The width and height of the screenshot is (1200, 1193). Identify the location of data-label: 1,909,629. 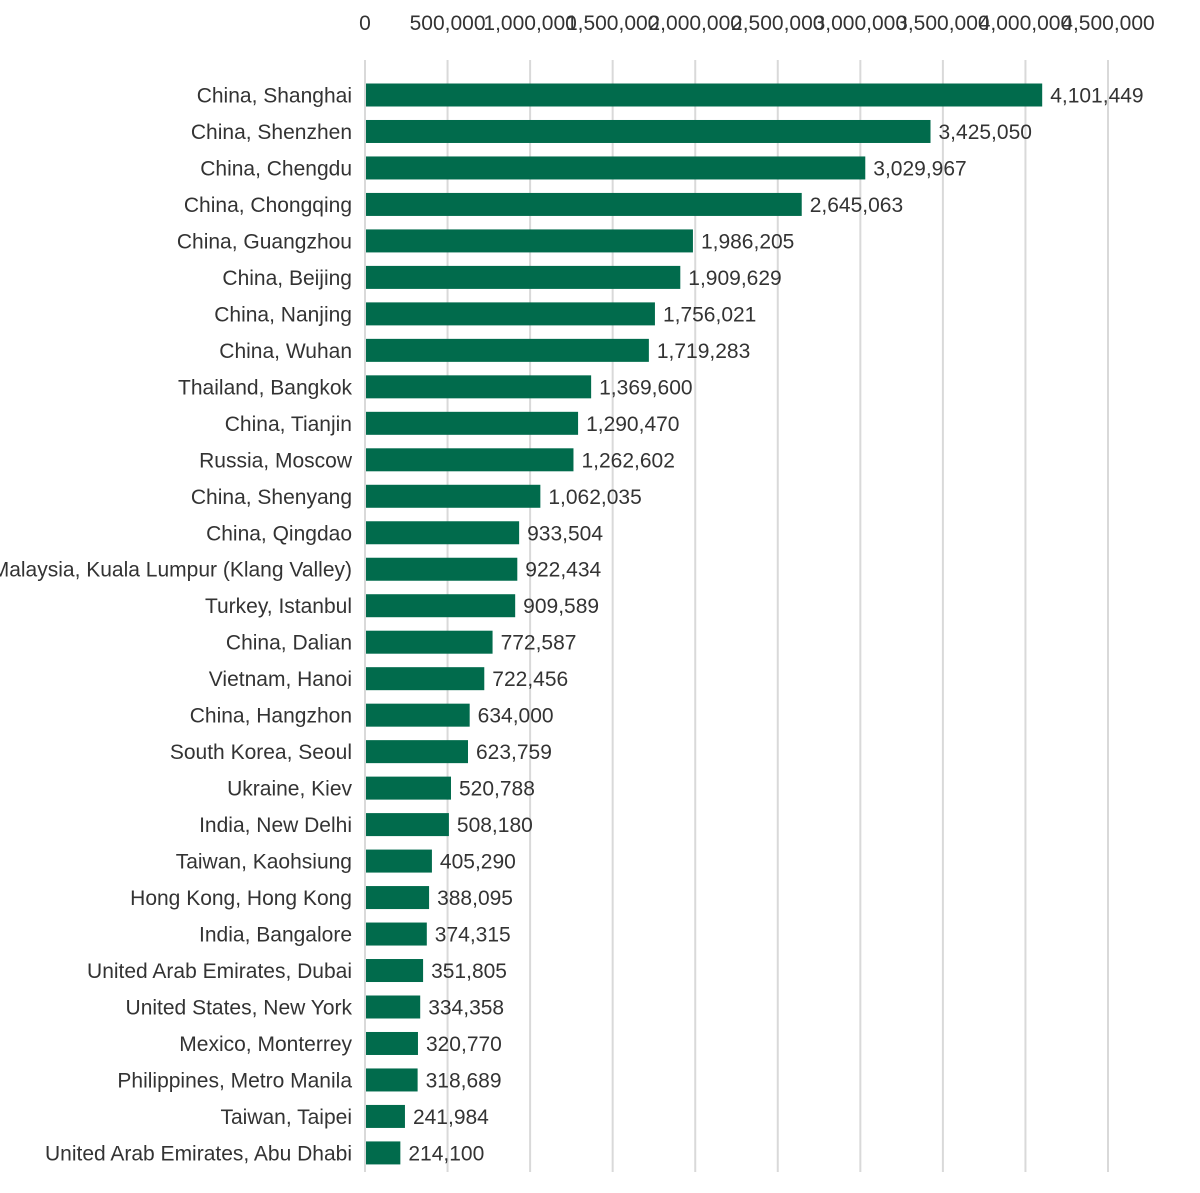
(734, 278).